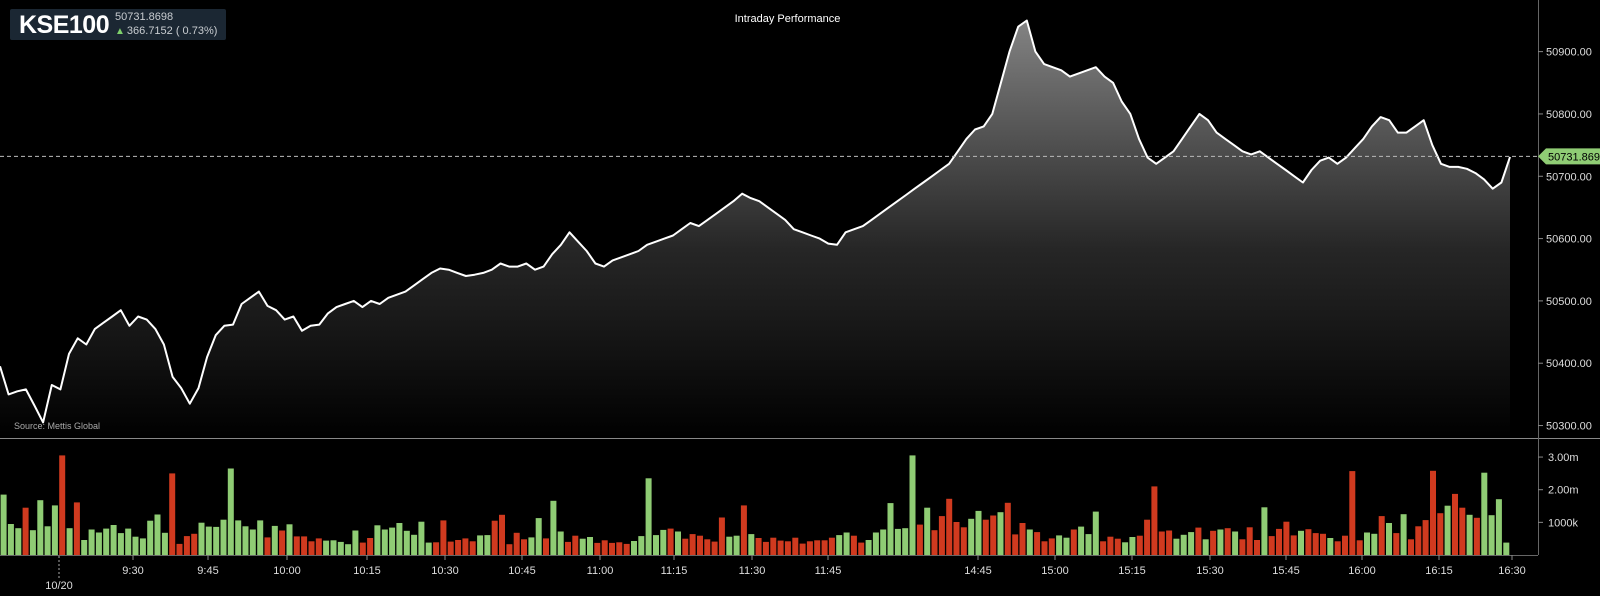 This screenshot has height=596, width=1600. I want to click on x-tick-label: 11:30, so click(752, 571).